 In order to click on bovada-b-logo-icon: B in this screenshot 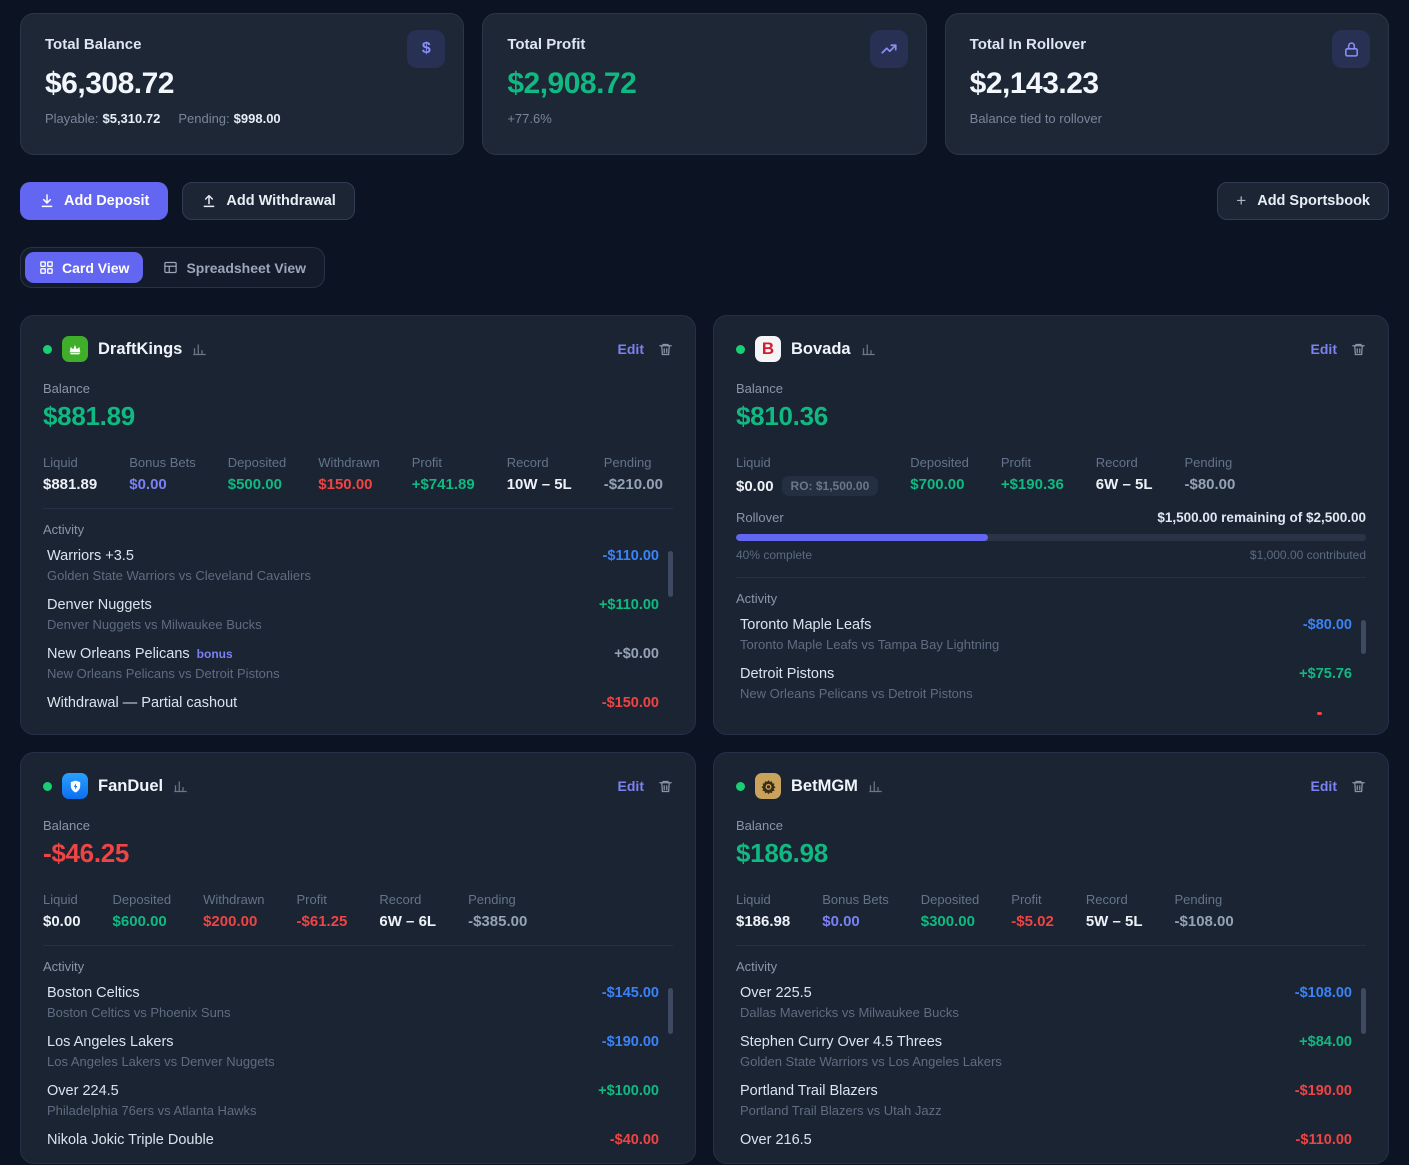, I will do `click(768, 349)`.